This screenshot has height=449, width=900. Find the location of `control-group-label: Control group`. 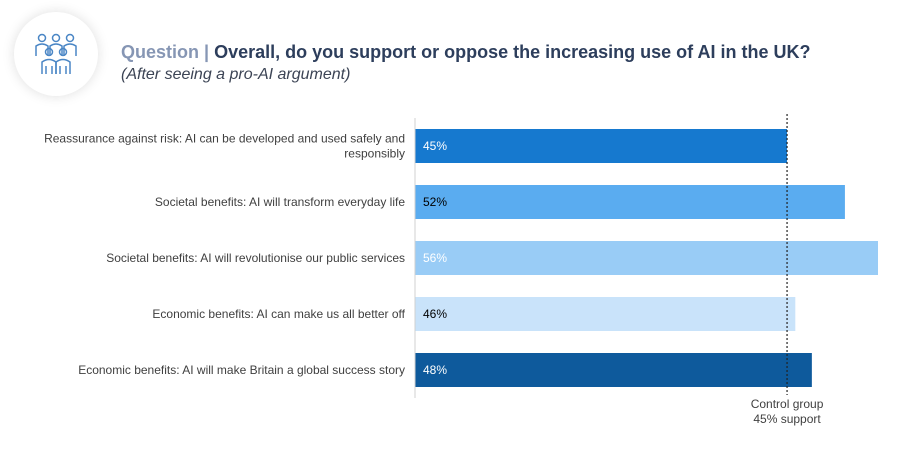

control-group-label: Control group is located at coordinates (787, 404).